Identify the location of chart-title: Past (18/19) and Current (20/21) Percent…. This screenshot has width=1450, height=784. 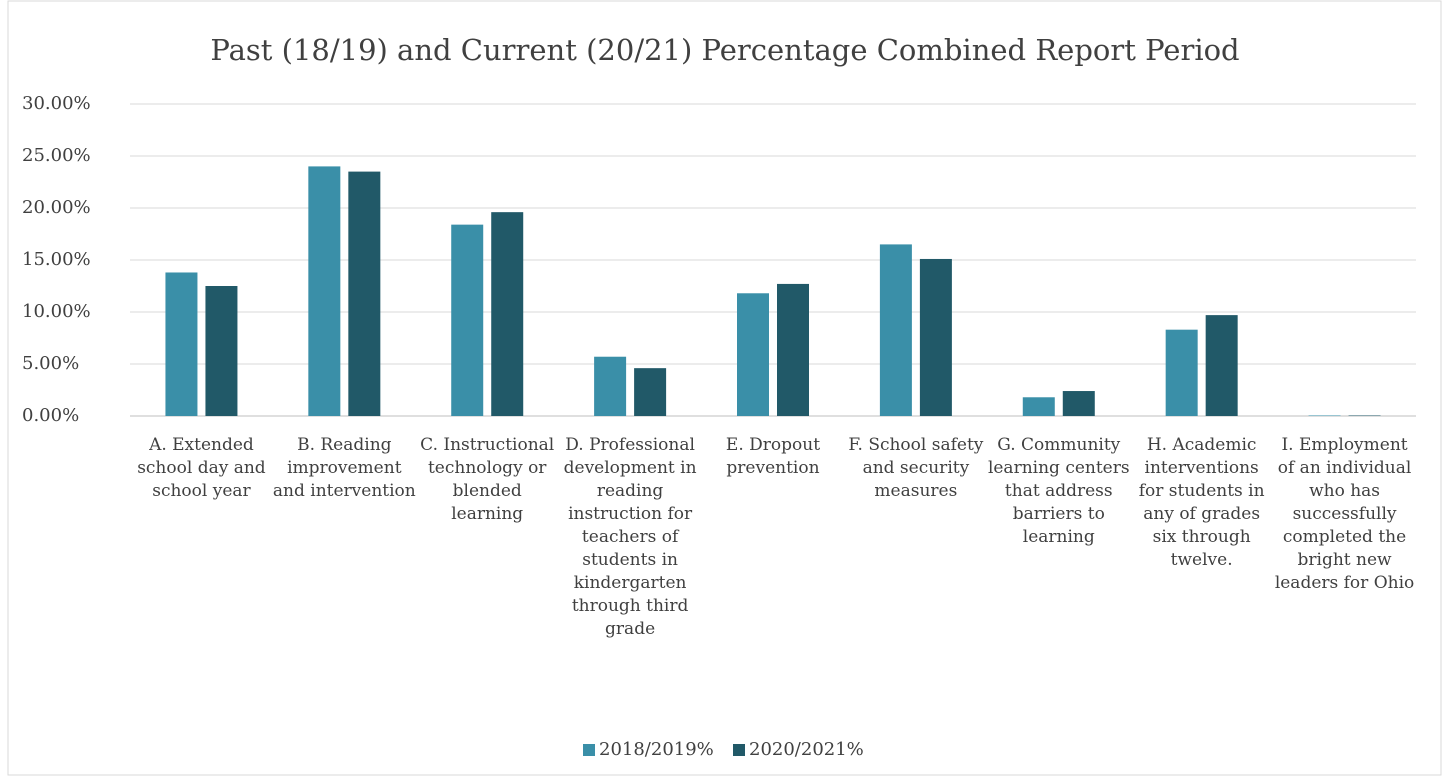
(724, 50).